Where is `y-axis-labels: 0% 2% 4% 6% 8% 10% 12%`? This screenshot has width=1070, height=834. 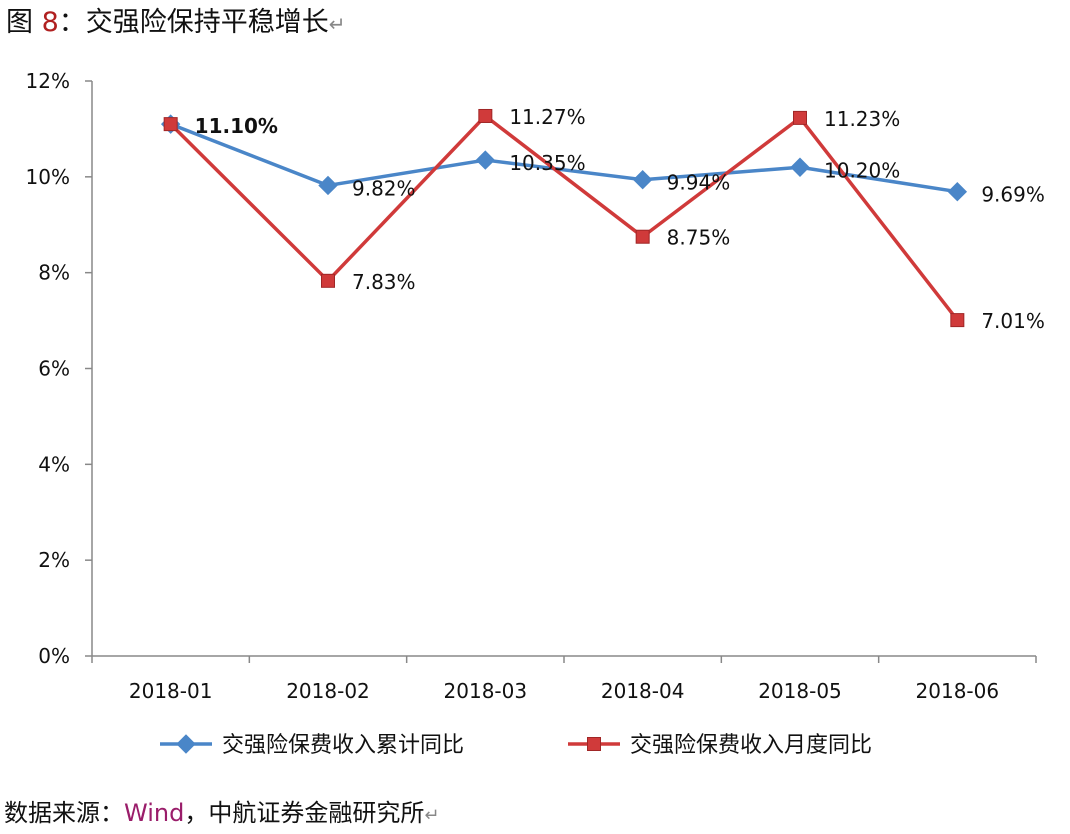
y-axis-labels: 0% 2% 4% 6% 8% 10% 12% is located at coordinates (48, 368).